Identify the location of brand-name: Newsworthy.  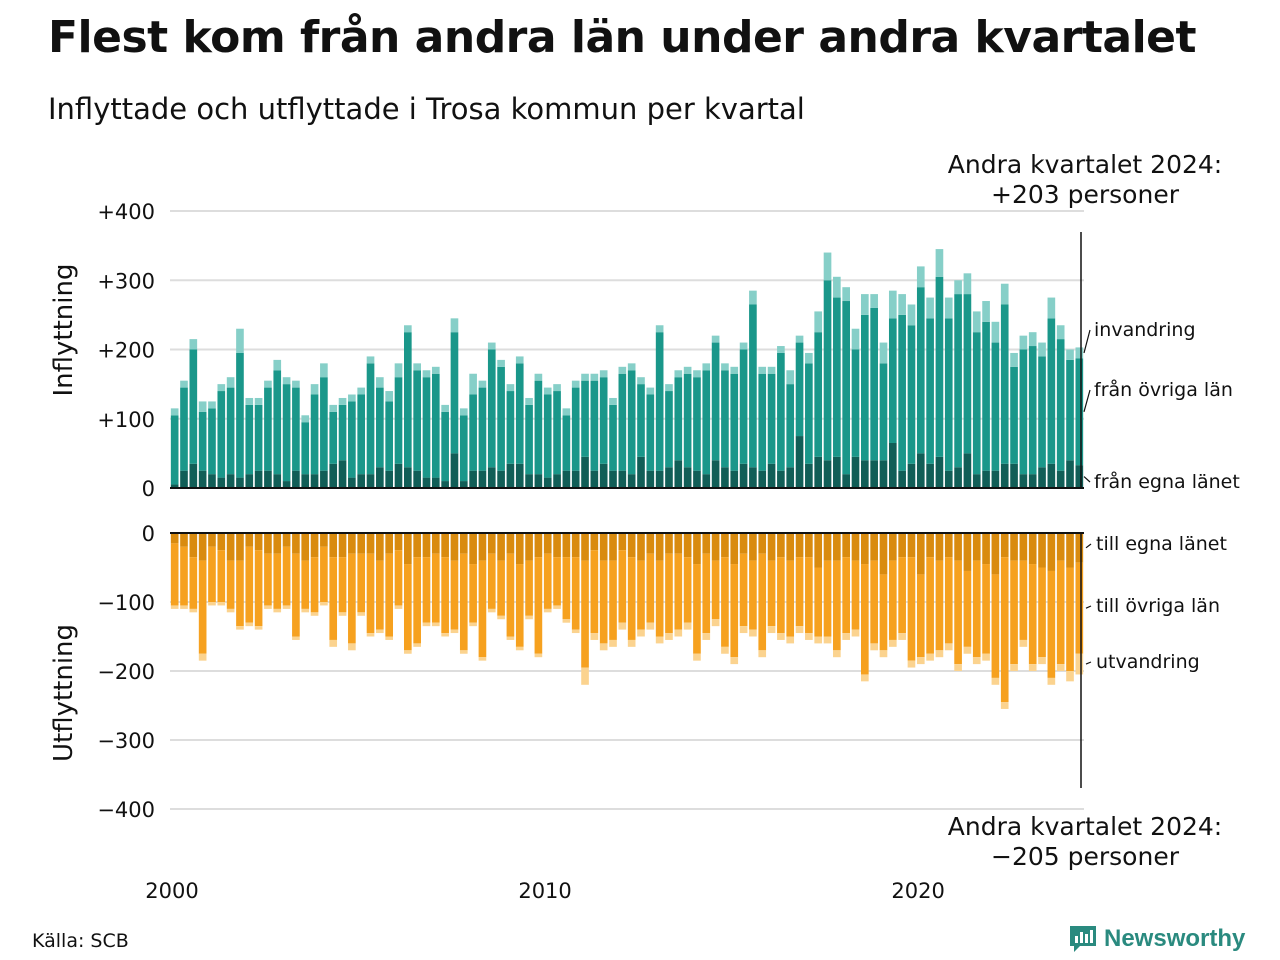
(1175, 938).